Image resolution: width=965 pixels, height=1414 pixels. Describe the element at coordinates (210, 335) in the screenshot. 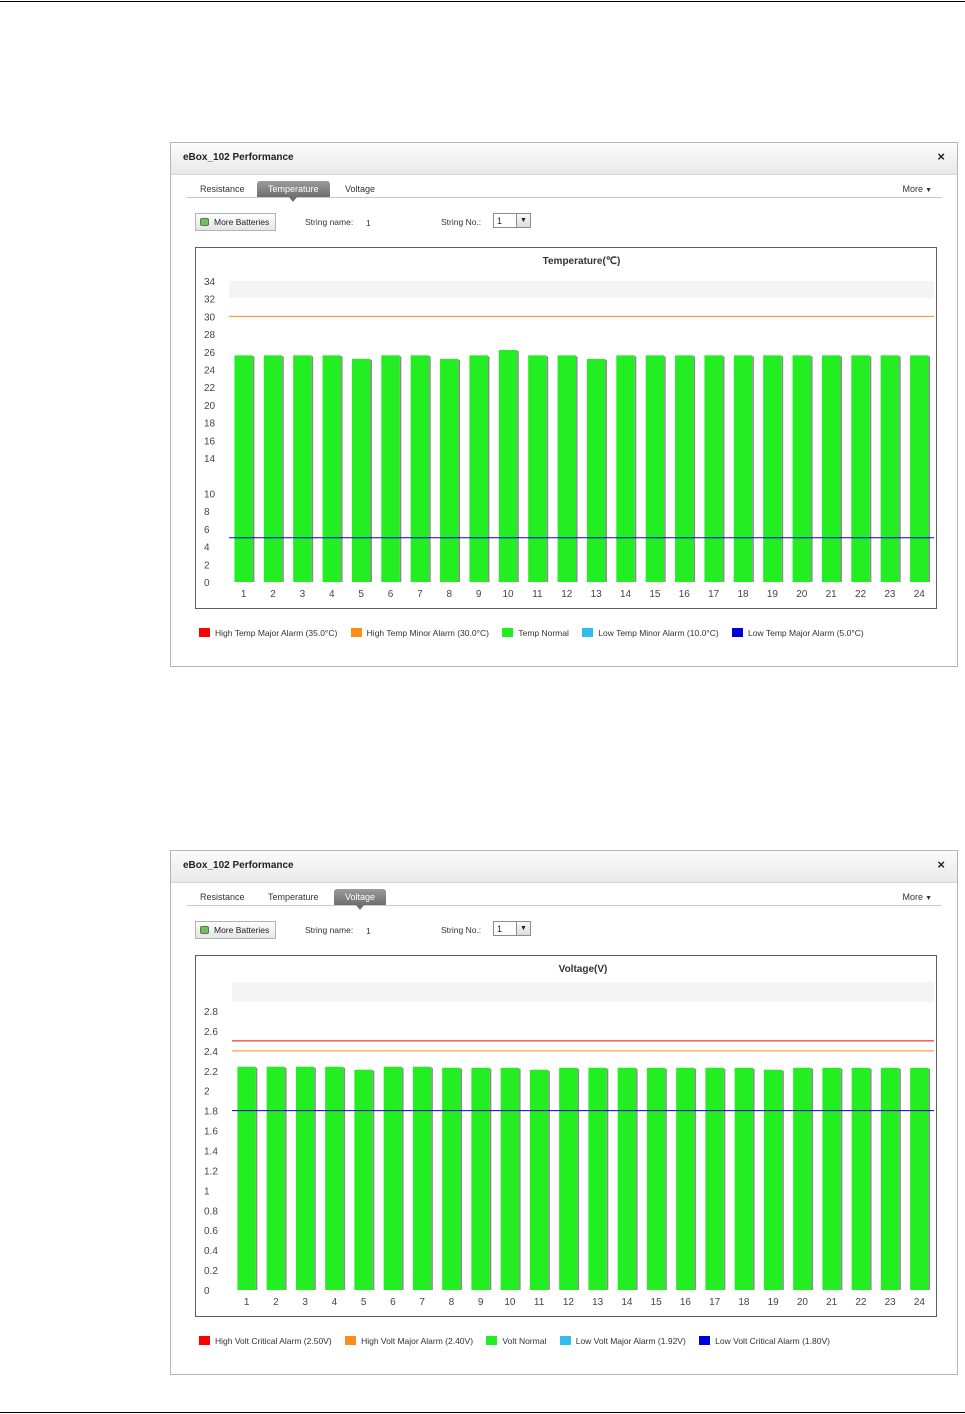

I see `y-tick-label: 28` at that location.